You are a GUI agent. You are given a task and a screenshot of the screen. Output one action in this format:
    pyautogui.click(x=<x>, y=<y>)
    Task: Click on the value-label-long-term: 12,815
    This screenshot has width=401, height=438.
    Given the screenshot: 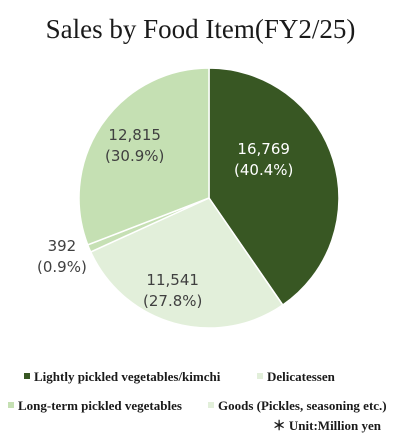 What is the action you would take?
    pyautogui.click(x=134, y=135)
    